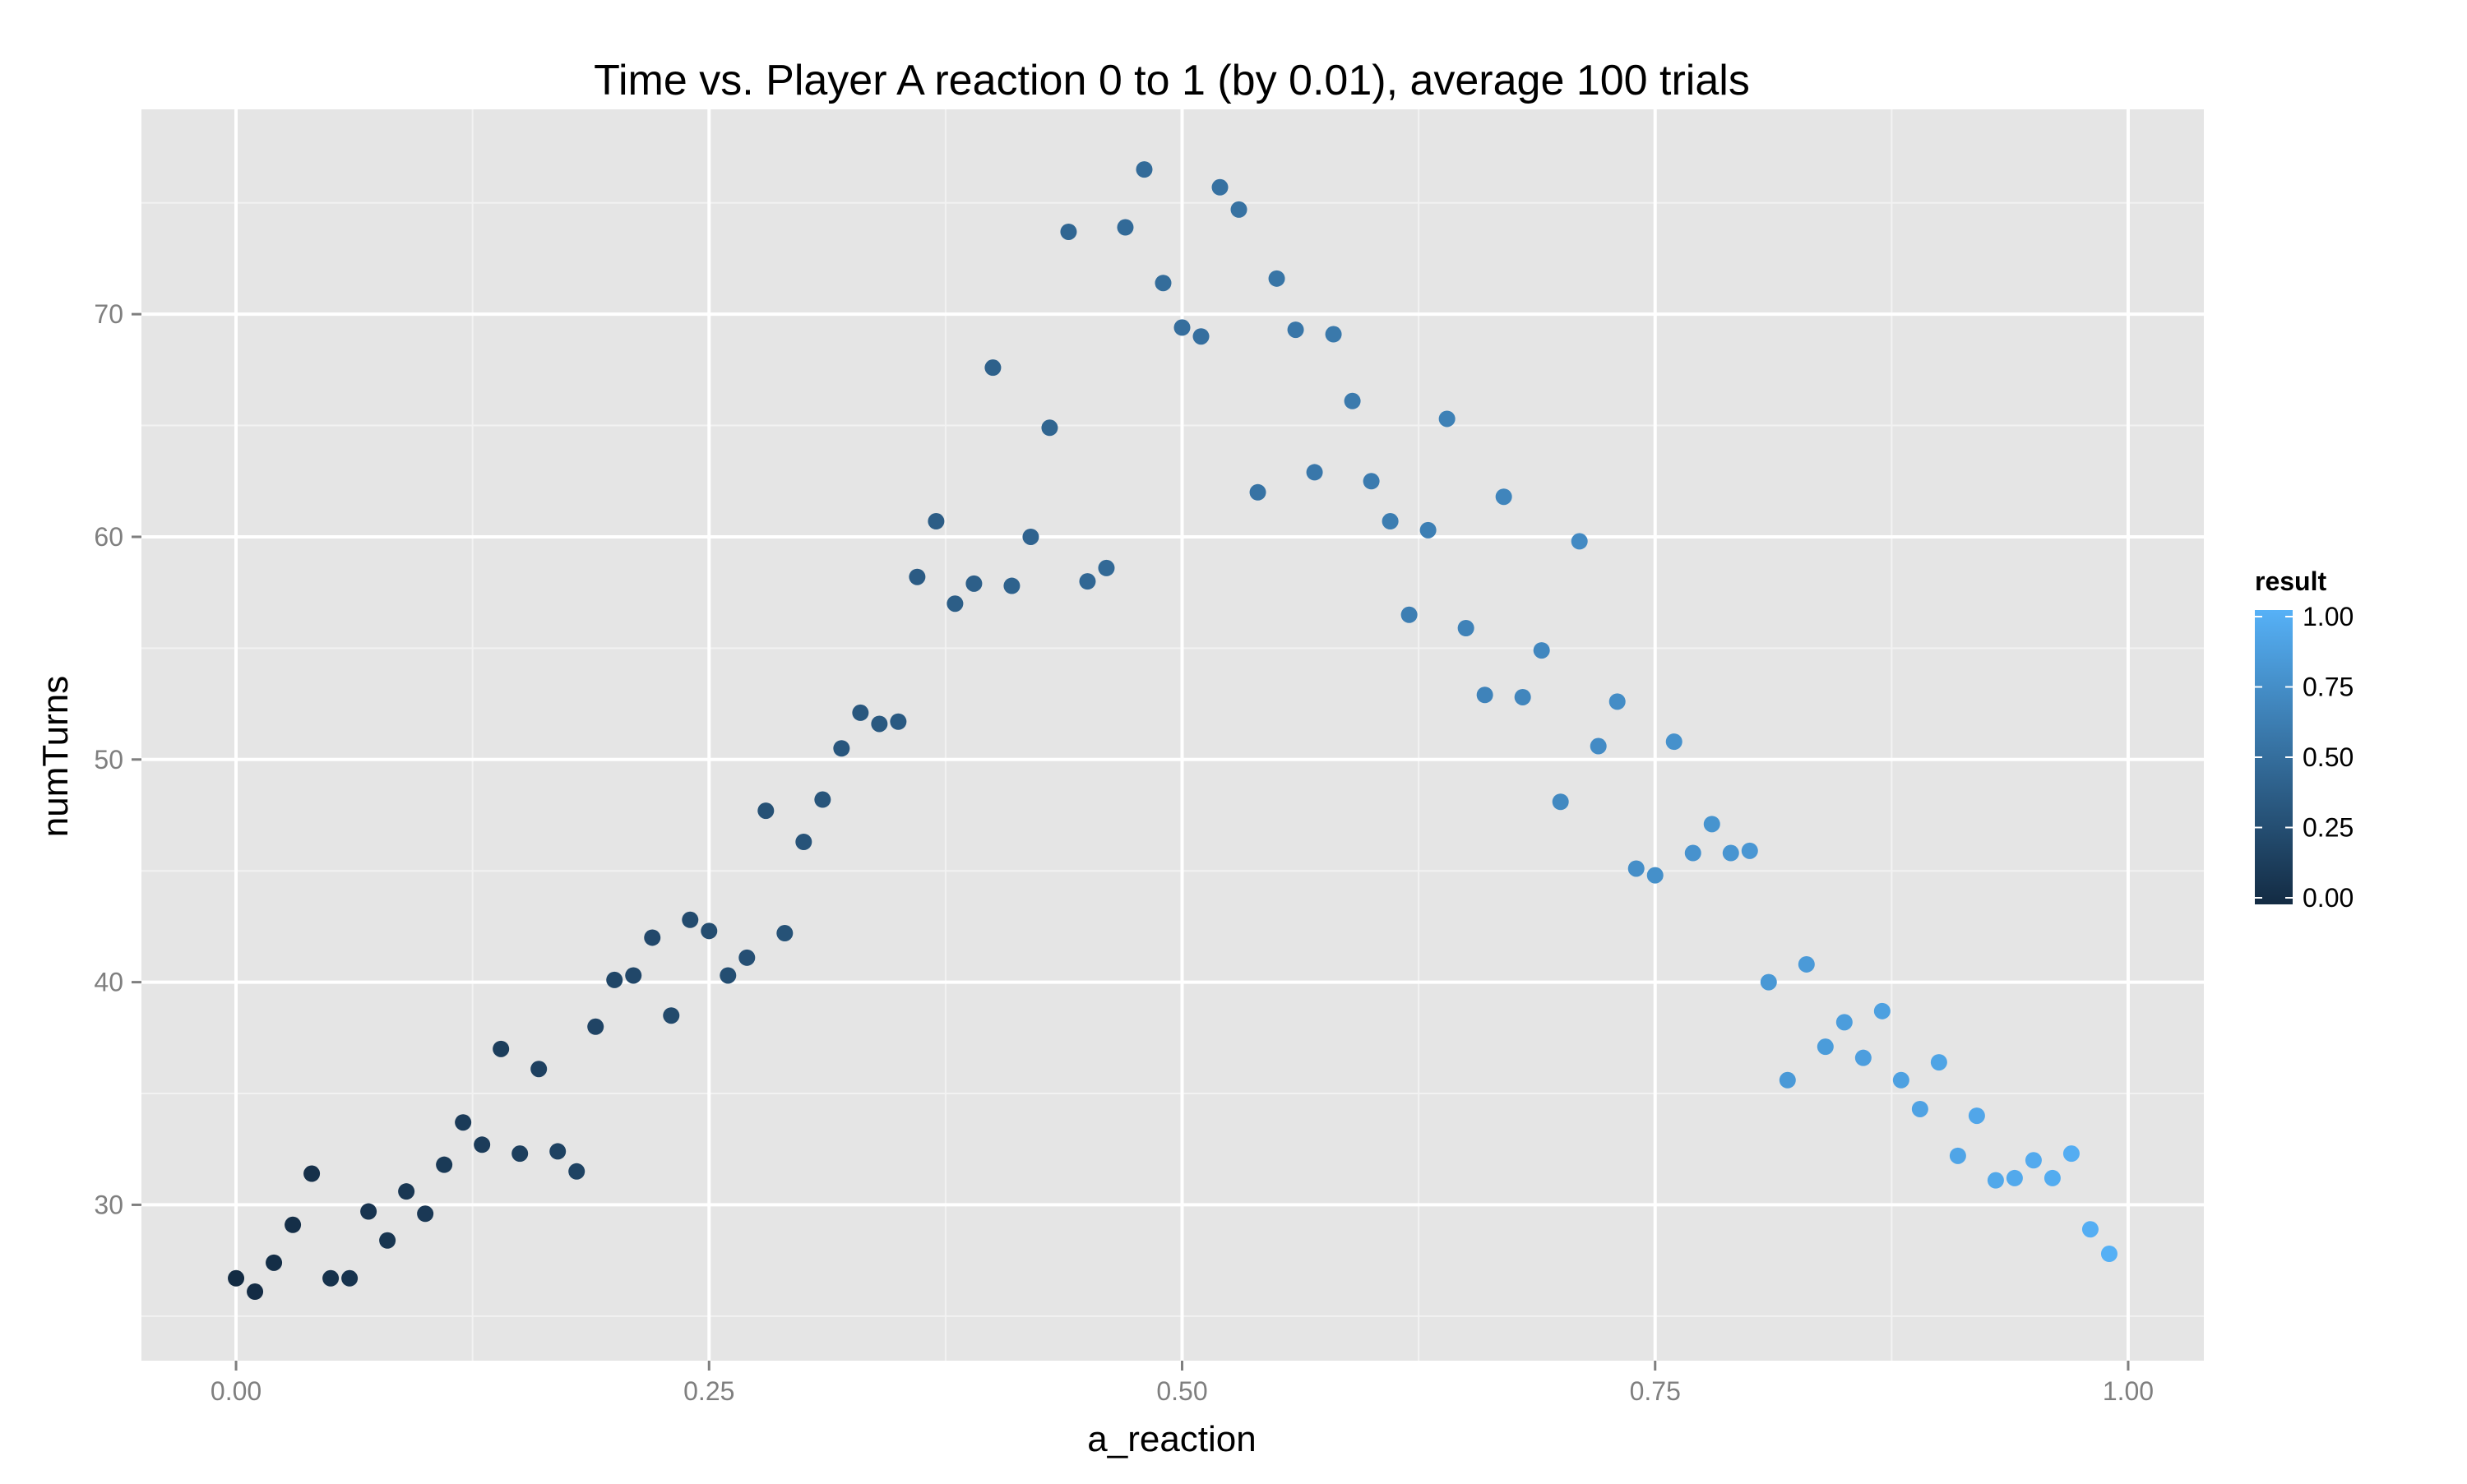  Describe the element at coordinates (2328, 898) in the screenshot. I see `legend-label: 0.00` at that location.